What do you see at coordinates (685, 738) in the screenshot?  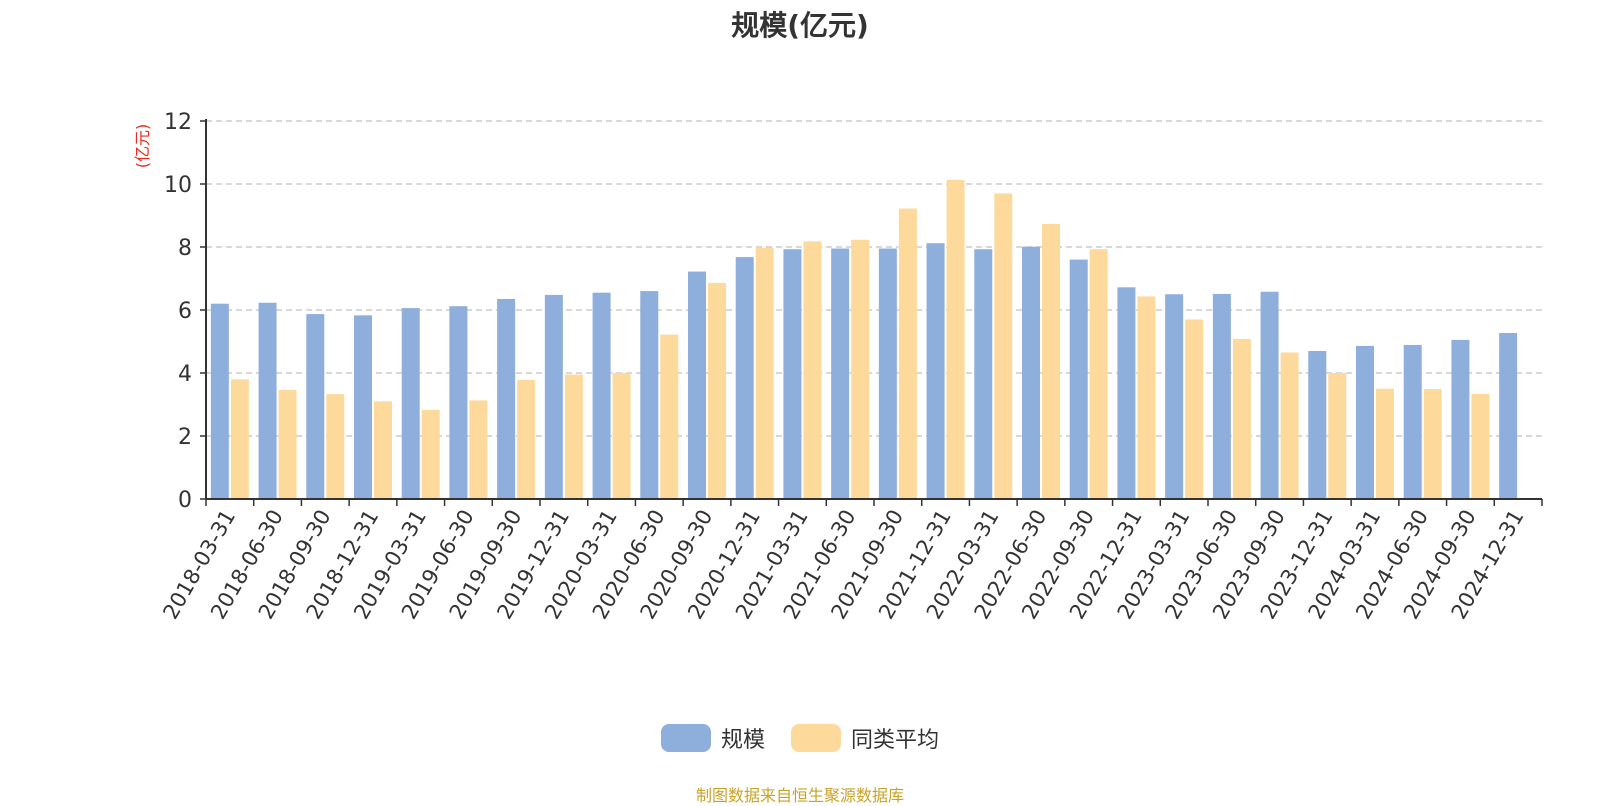 I see `legend-swatch-scale` at bounding box center [685, 738].